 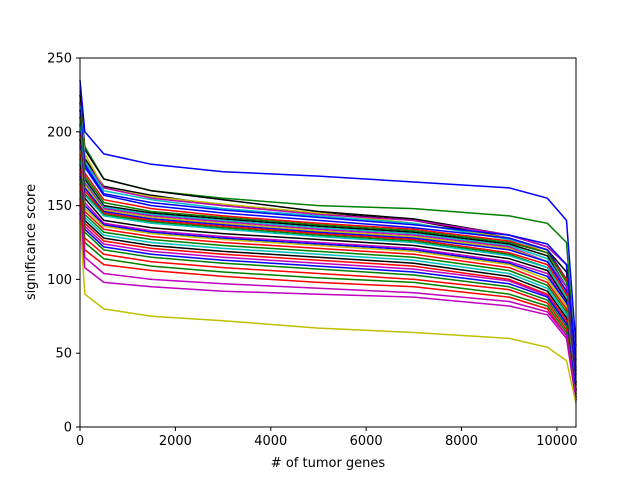 What do you see at coordinates (59, 59) in the screenshot?
I see `y-tick-label: 250` at bounding box center [59, 59].